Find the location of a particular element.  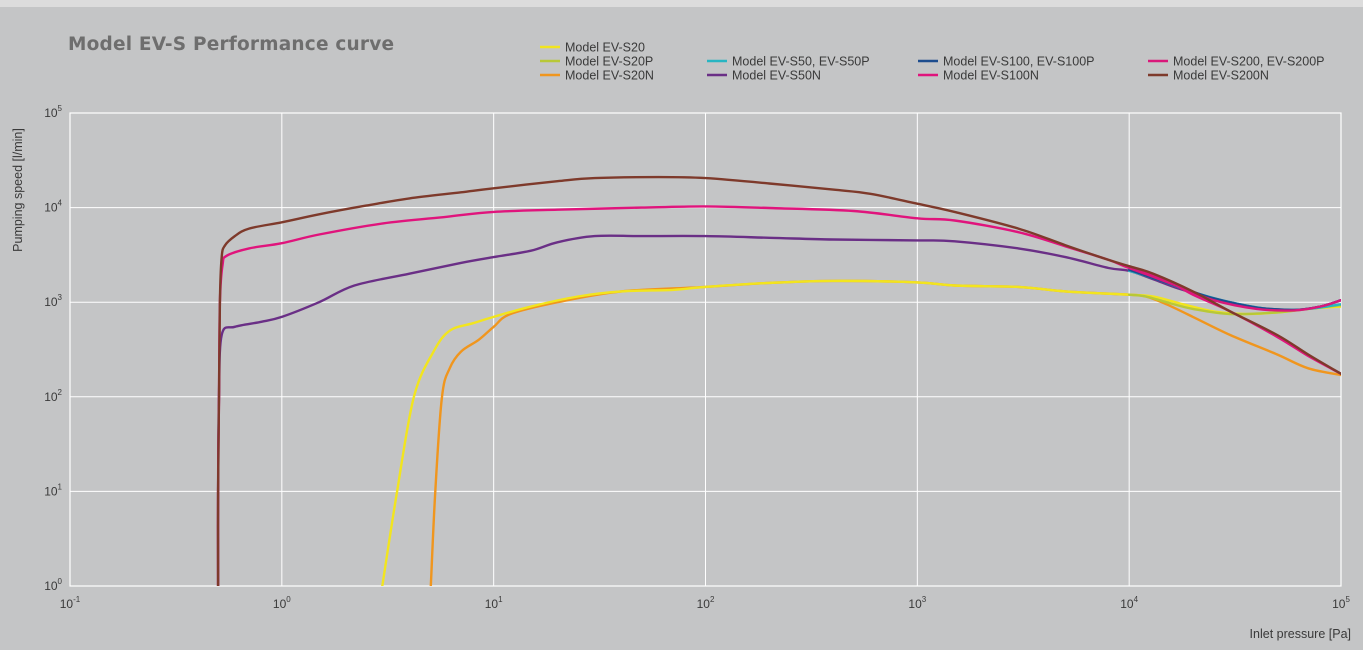

legend-label-model-ev-s20p: Model EV-S20P is located at coordinates (609, 62).